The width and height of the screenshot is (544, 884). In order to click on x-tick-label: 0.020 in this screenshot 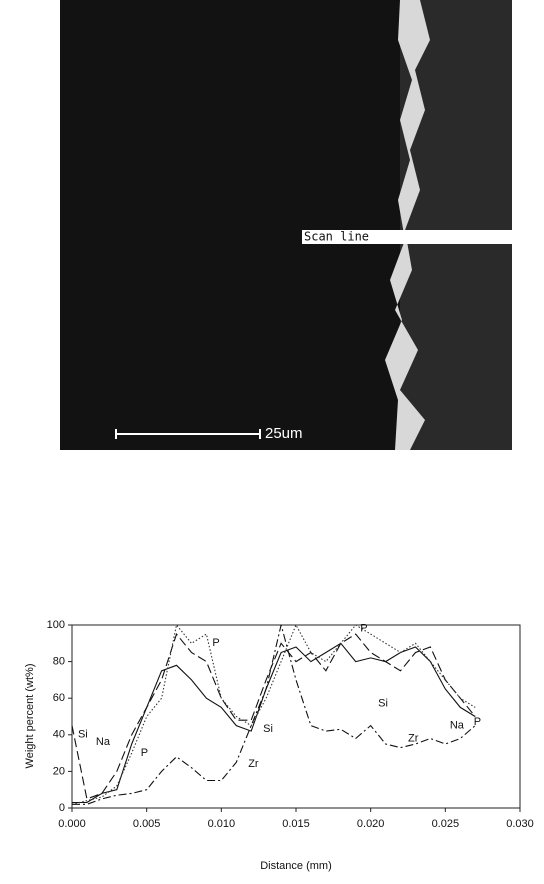, I will do `click(371, 824)`.